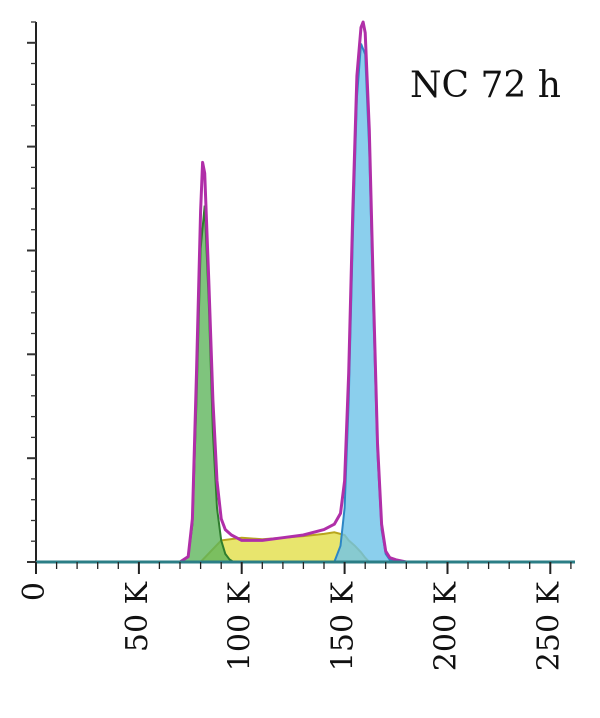 The image size is (600, 718). What do you see at coordinates (485, 85) in the screenshot?
I see `annotation-label: NC 72 h` at bounding box center [485, 85].